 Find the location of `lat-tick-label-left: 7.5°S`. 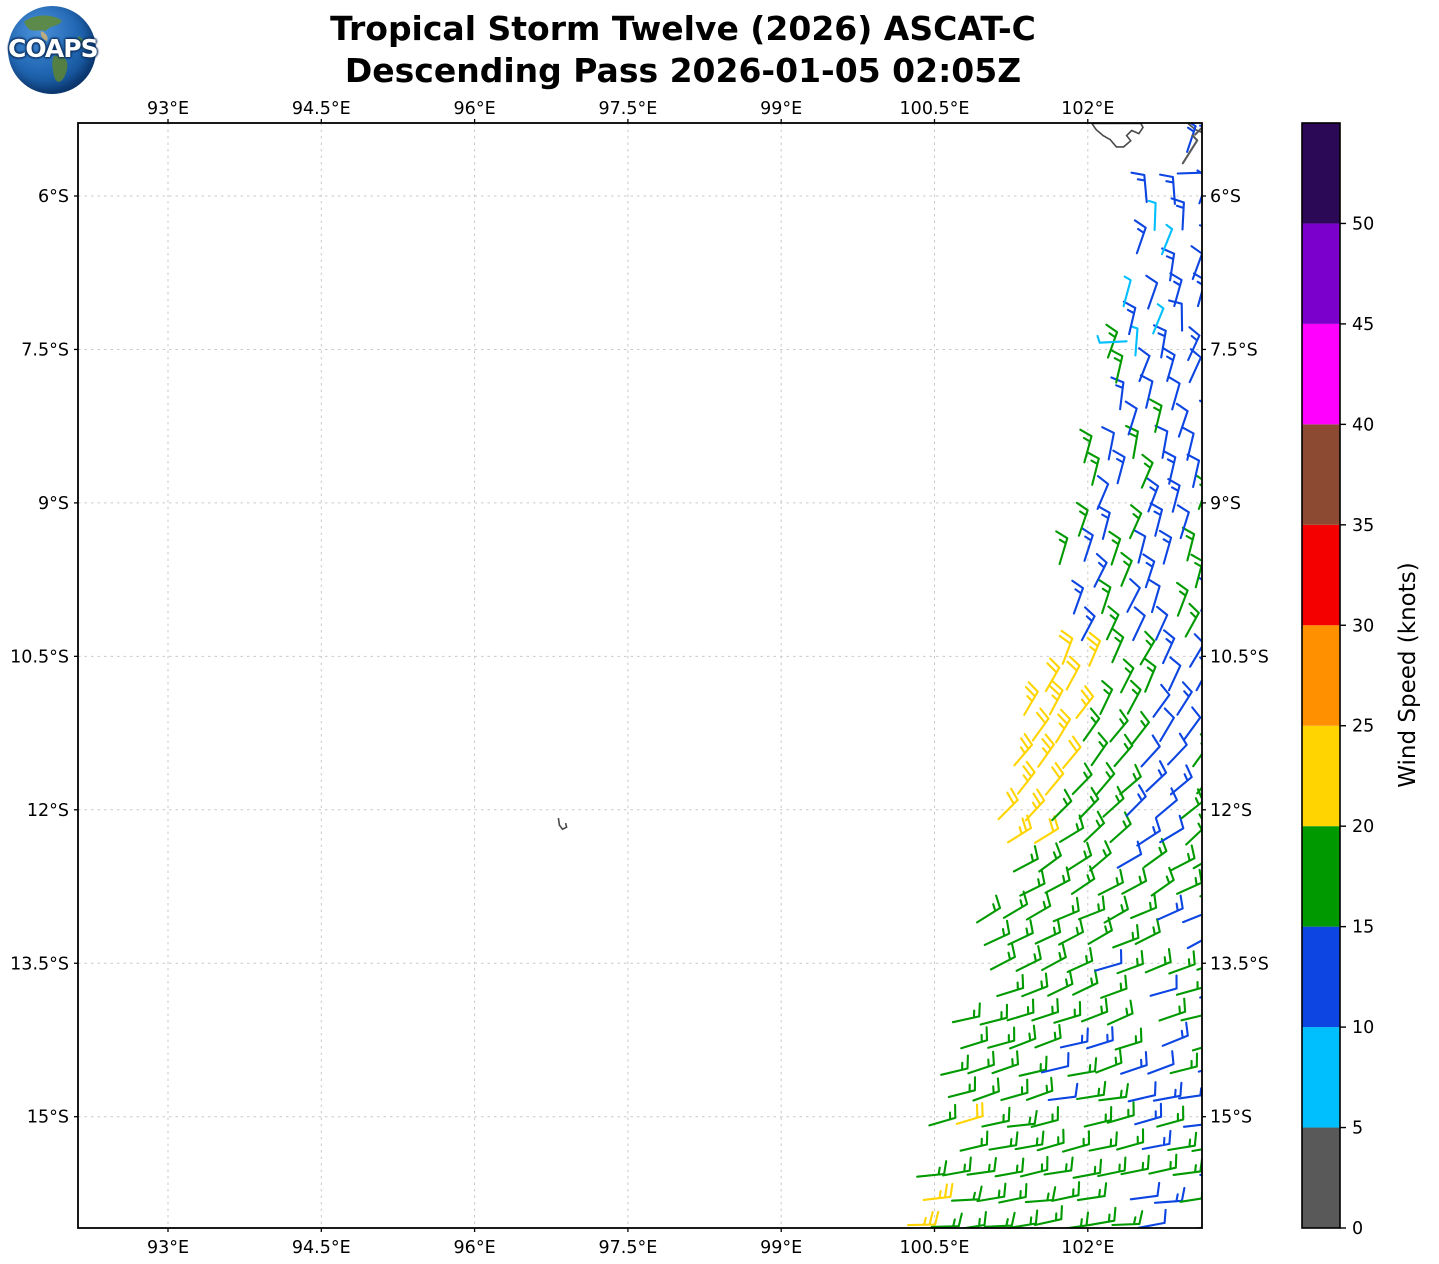

lat-tick-label-left: 7.5°S is located at coordinates (45, 350).